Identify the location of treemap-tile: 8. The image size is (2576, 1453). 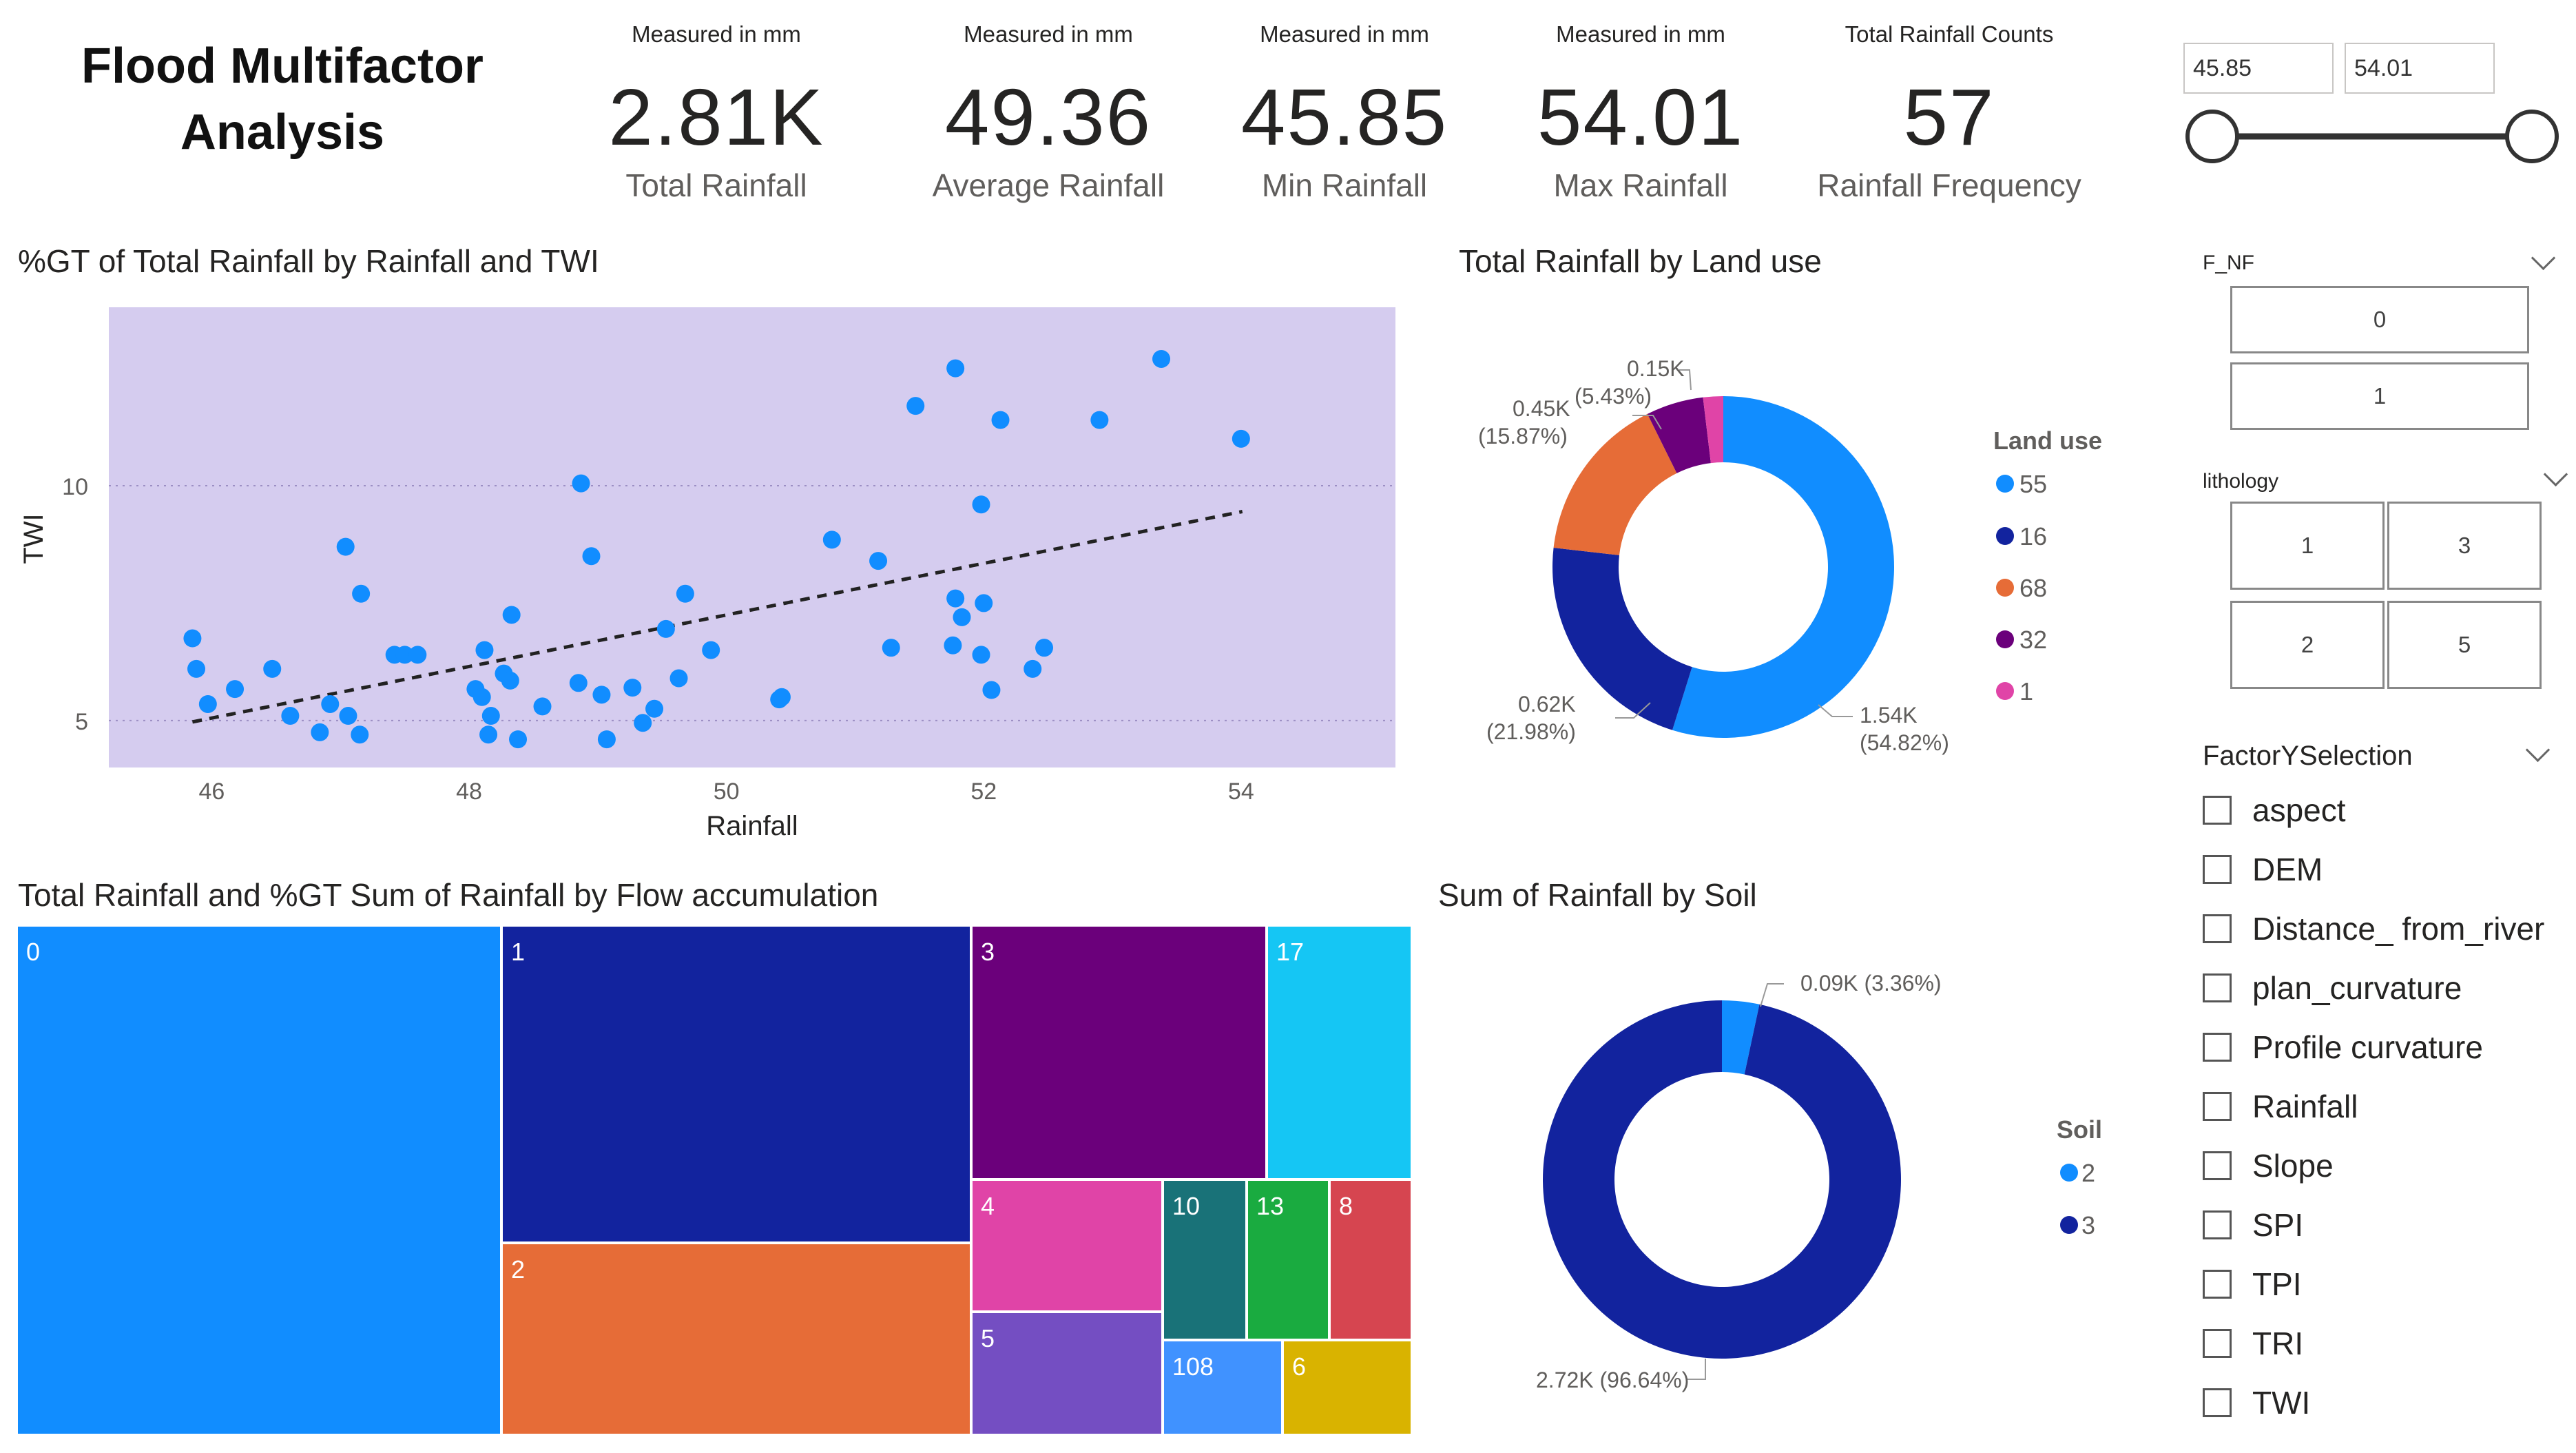
(1371, 1260).